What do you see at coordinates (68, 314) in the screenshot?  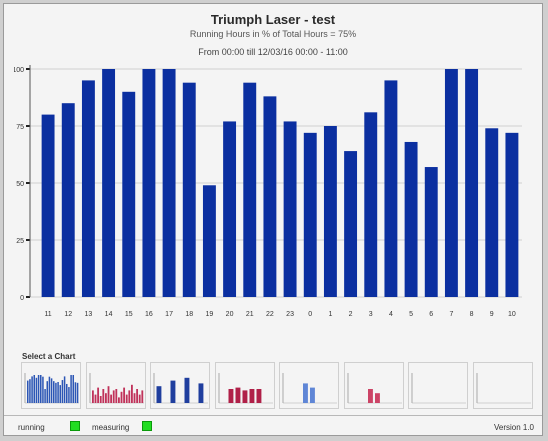 I see `x-tick-label: 12` at bounding box center [68, 314].